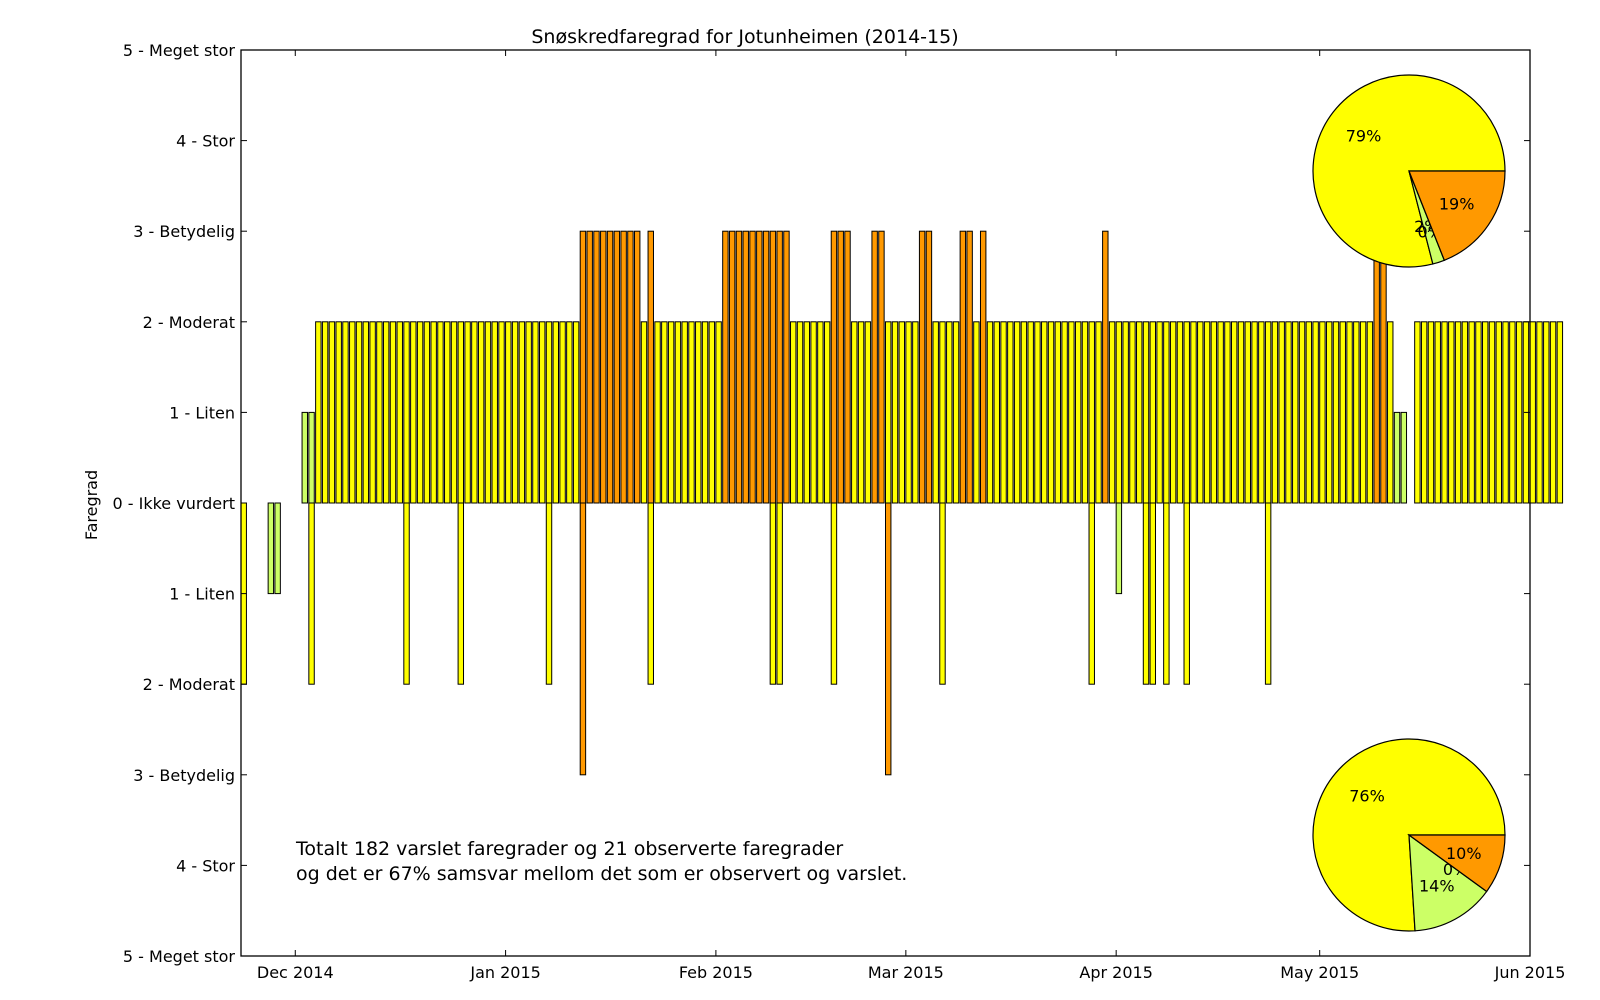 The height and width of the screenshot is (1000, 1600). What do you see at coordinates (504, 972) in the screenshot?
I see `x-tick-label: Jan 2015` at bounding box center [504, 972].